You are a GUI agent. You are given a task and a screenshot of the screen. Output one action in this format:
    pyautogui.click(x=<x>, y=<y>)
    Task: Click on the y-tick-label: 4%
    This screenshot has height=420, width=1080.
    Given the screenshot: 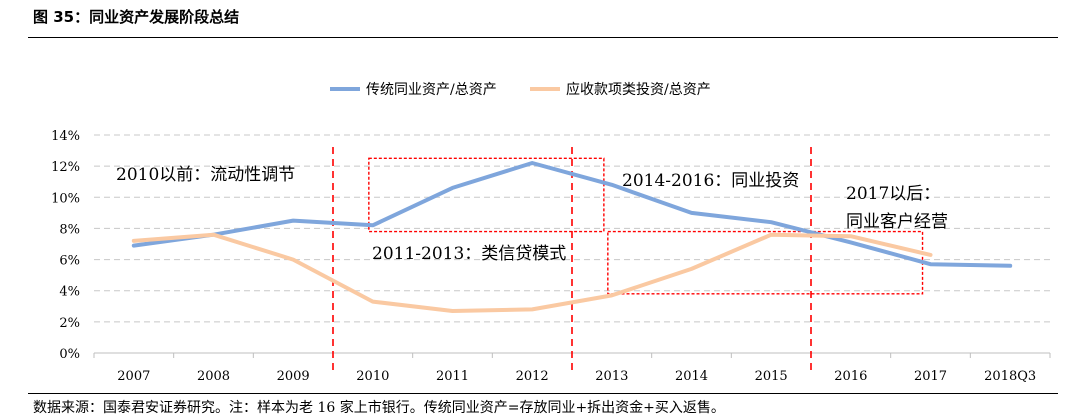 What is the action you would take?
    pyautogui.click(x=69, y=292)
    